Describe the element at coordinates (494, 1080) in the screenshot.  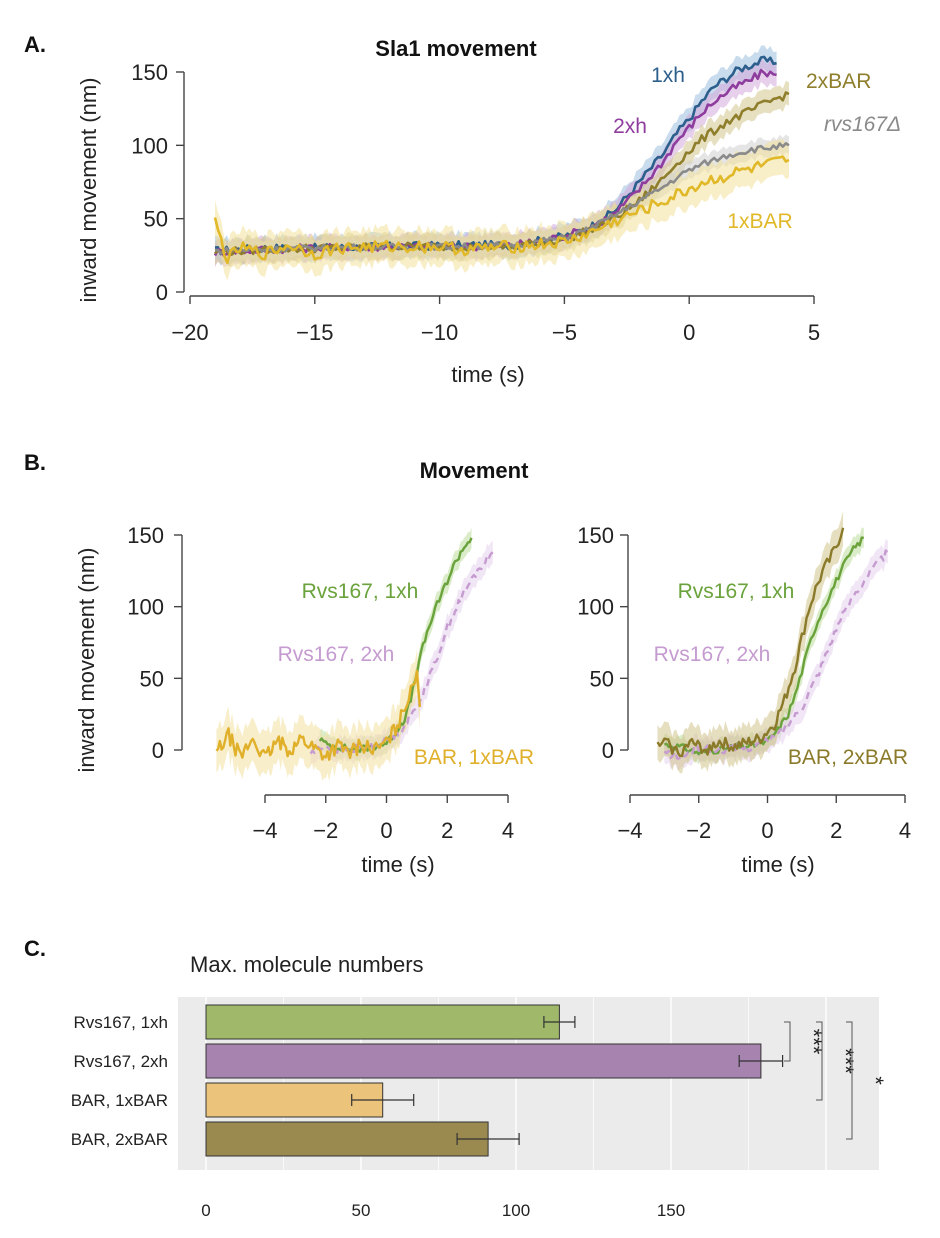
I see `panel-c-bars` at that location.